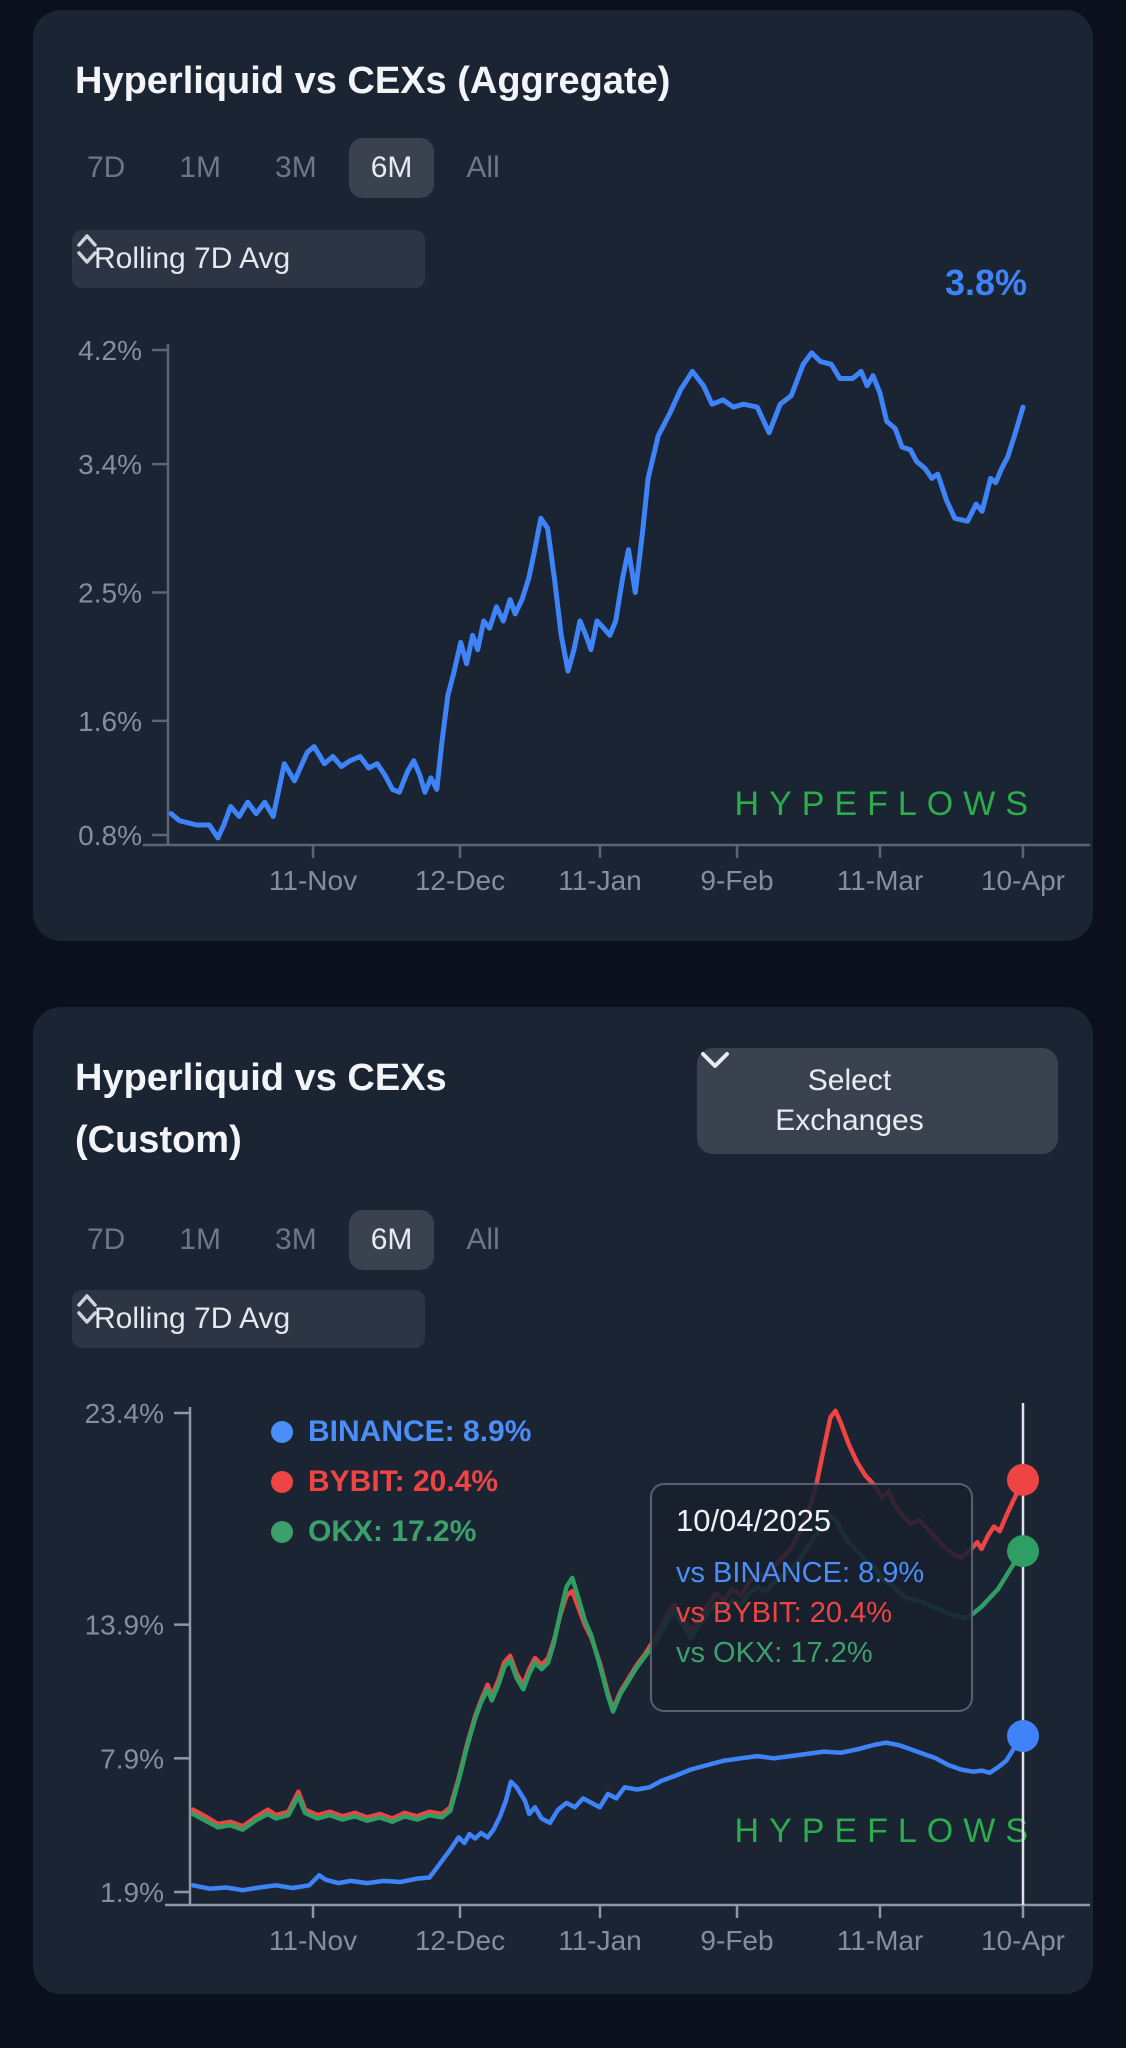  Describe the element at coordinates (784, 1613) in the screenshot. I see `tooltip-row: vs BYBIT: 20.4%` at that location.